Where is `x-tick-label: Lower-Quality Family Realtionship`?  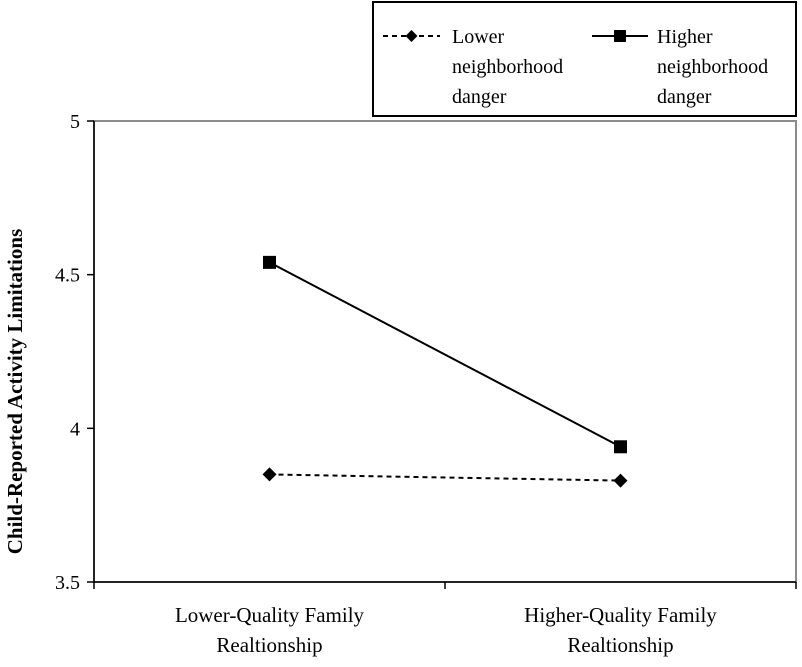
x-tick-label: Lower-Quality Family Realtionship is located at coordinates (270, 630).